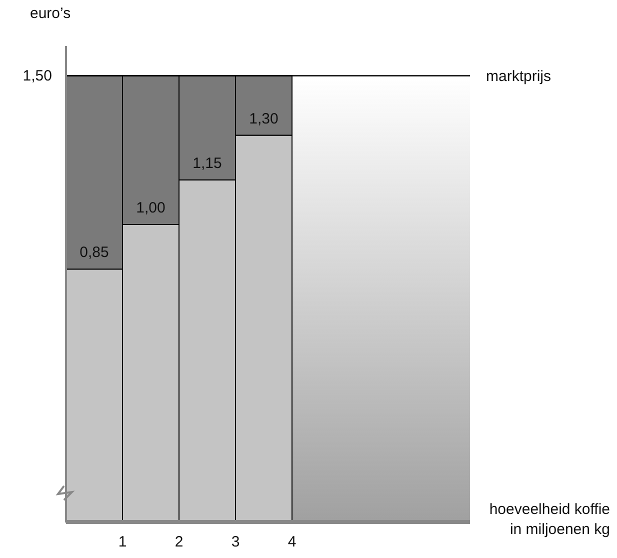 The width and height of the screenshot is (617, 558). I want to click on data-label: 1,15, so click(207, 163).